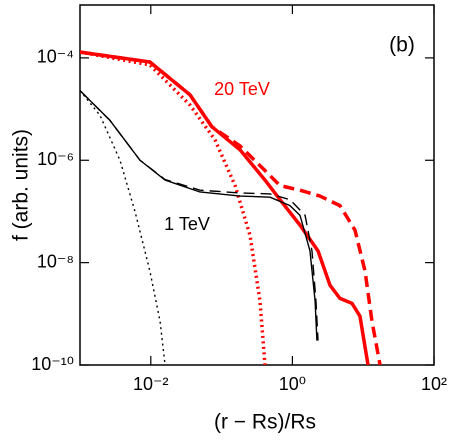 Image resolution: width=458 pixels, height=443 pixels. Describe the element at coordinates (21, 185) in the screenshot. I see `y-axis-label: f (arb. units)` at that location.